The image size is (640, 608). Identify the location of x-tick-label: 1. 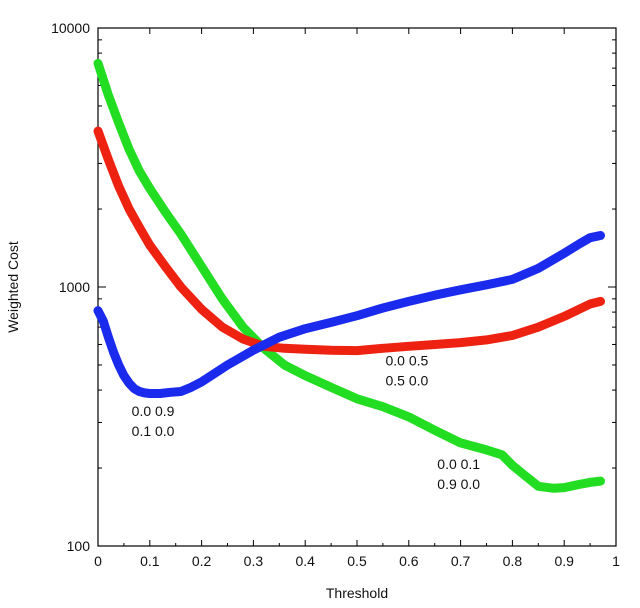
(616, 561).